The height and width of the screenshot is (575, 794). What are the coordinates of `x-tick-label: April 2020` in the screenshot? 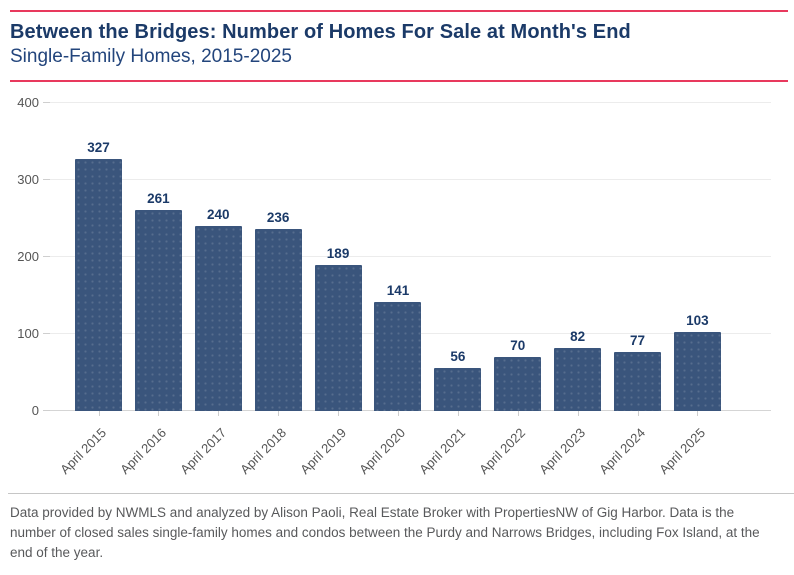 It's located at (382, 450).